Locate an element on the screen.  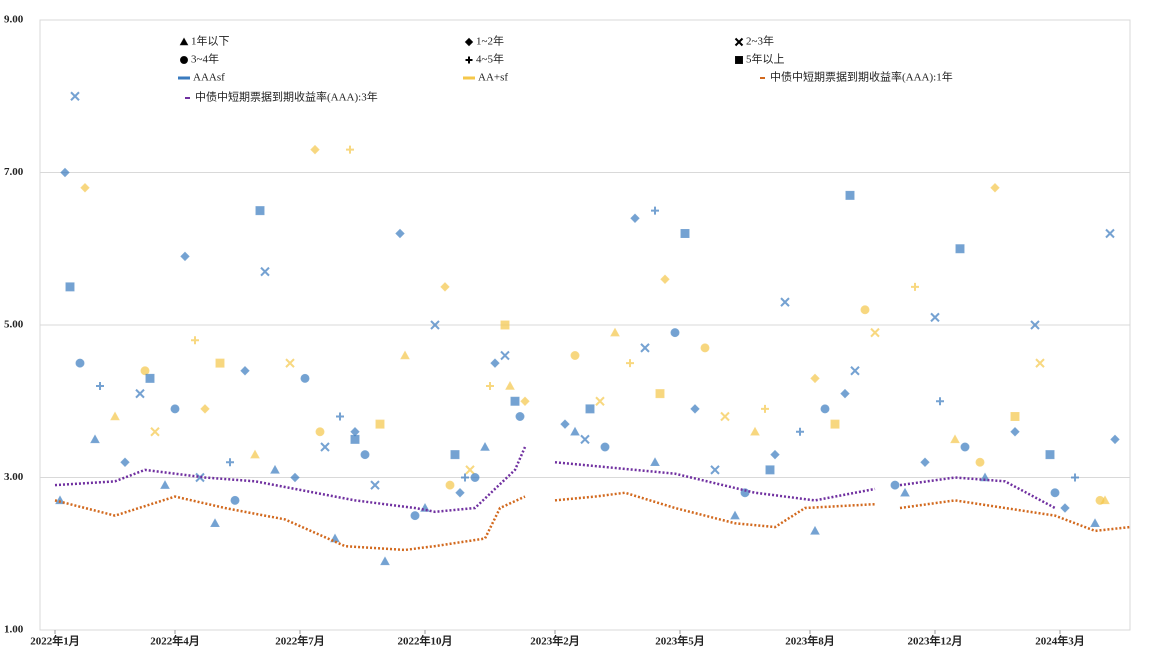
legend-label: 1年以下 is located at coordinates (210, 41).